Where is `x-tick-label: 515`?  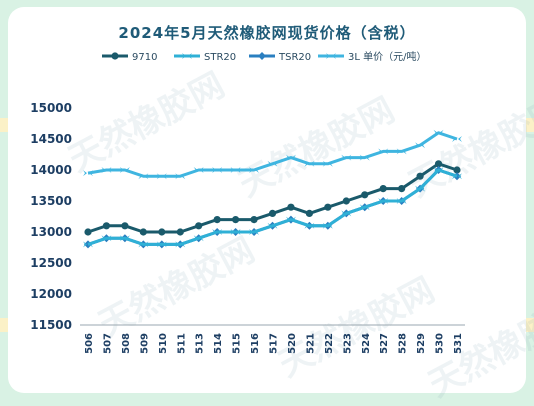
x-tick-label: 515 is located at coordinates (237, 343).